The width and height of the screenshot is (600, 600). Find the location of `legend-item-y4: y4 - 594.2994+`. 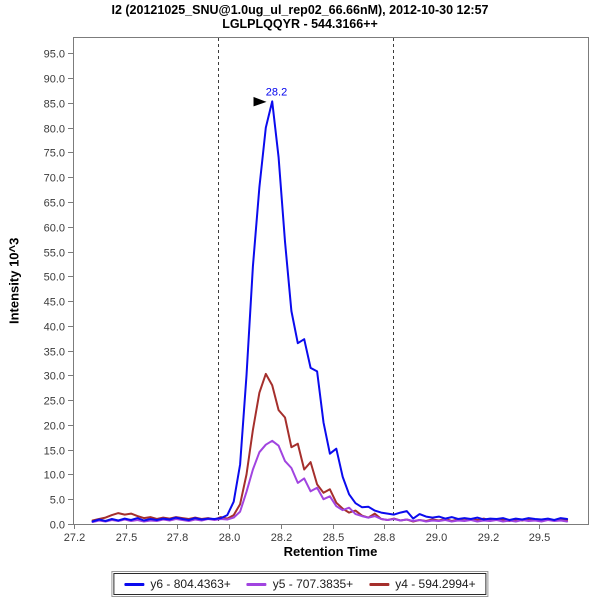

legend-item-y4: y4 - 594.2994+ is located at coordinates (422, 584).